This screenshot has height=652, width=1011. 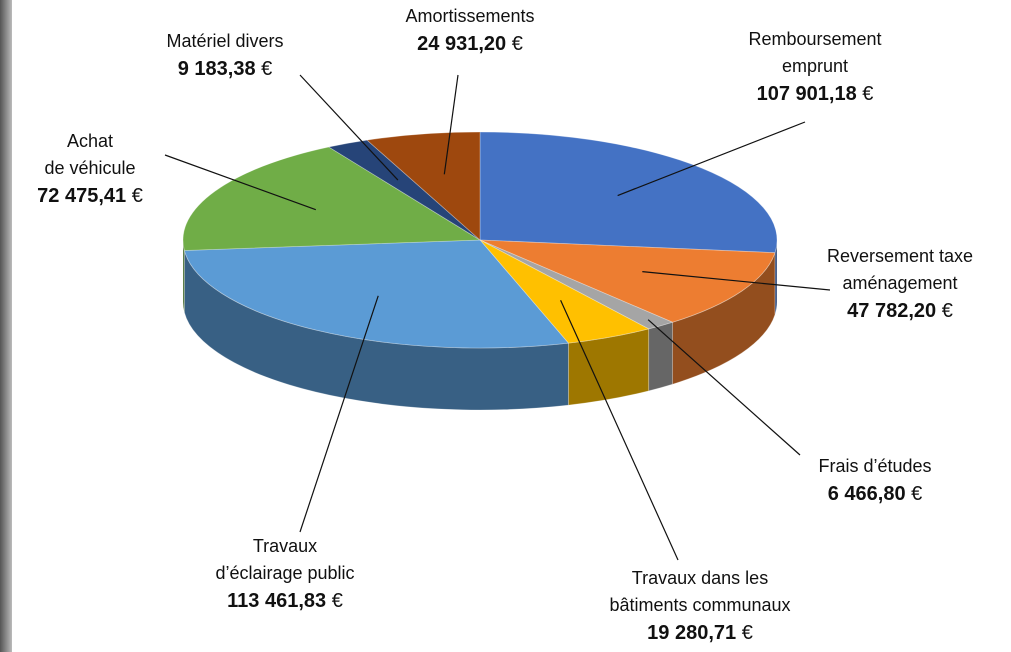 What do you see at coordinates (284, 559) in the screenshot?
I see `slice-label: Travaux d’éclairage public` at bounding box center [284, 559].